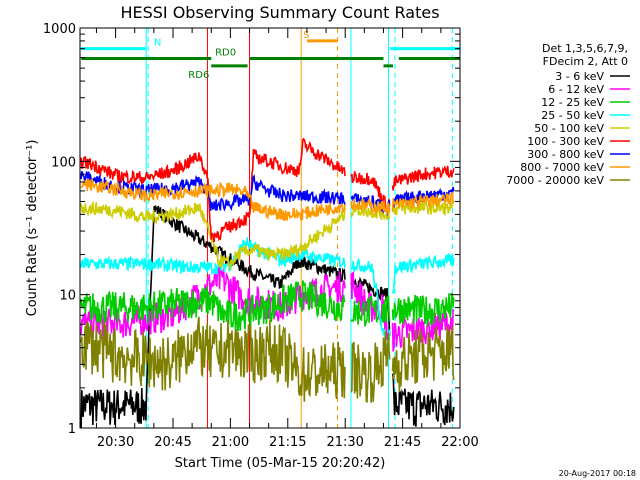  What do you see at coordinates (115, 442) in the screenshot?
I see `x-tick-label: 20:30` at bounding box center [115, 442].